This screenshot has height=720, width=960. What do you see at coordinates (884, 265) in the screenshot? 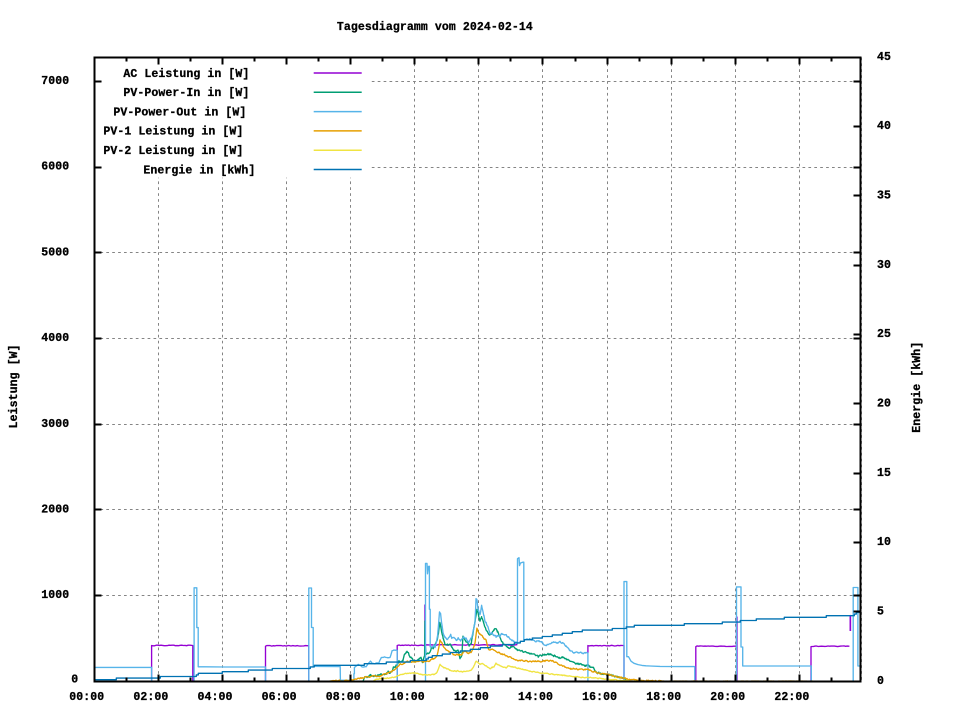
I see `svg-text: 30` at bounding box center [884, 265].